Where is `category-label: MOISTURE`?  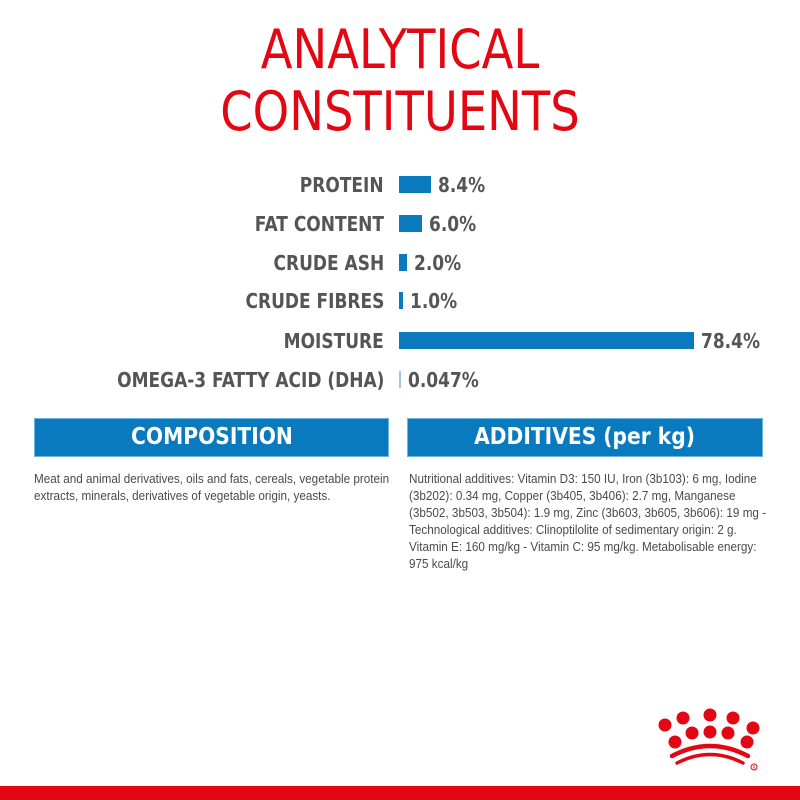 category-label: MOISTURE is located at coordinates (333, 341).